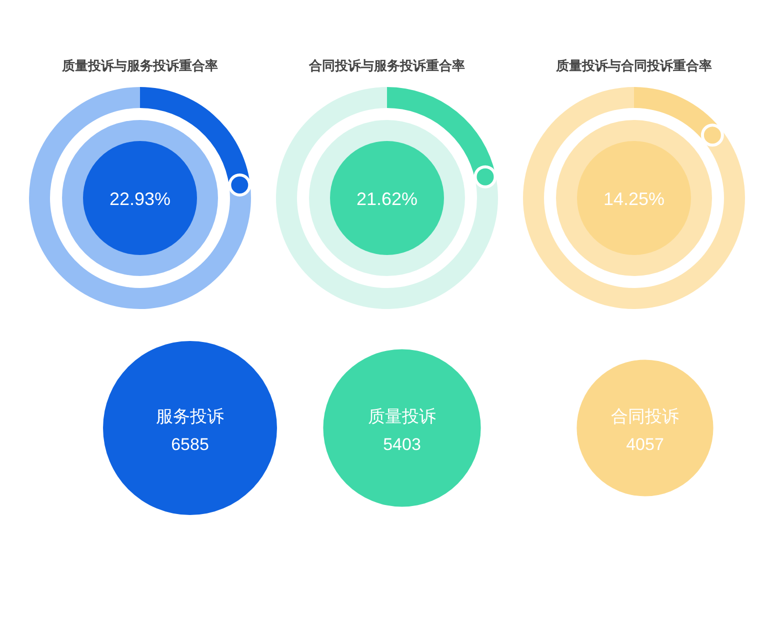 This screenshot has width=779, height=622. Describe the element at coordinates (402, 416) in the screenshot. I see `category-label: 质量投诉` at that location.